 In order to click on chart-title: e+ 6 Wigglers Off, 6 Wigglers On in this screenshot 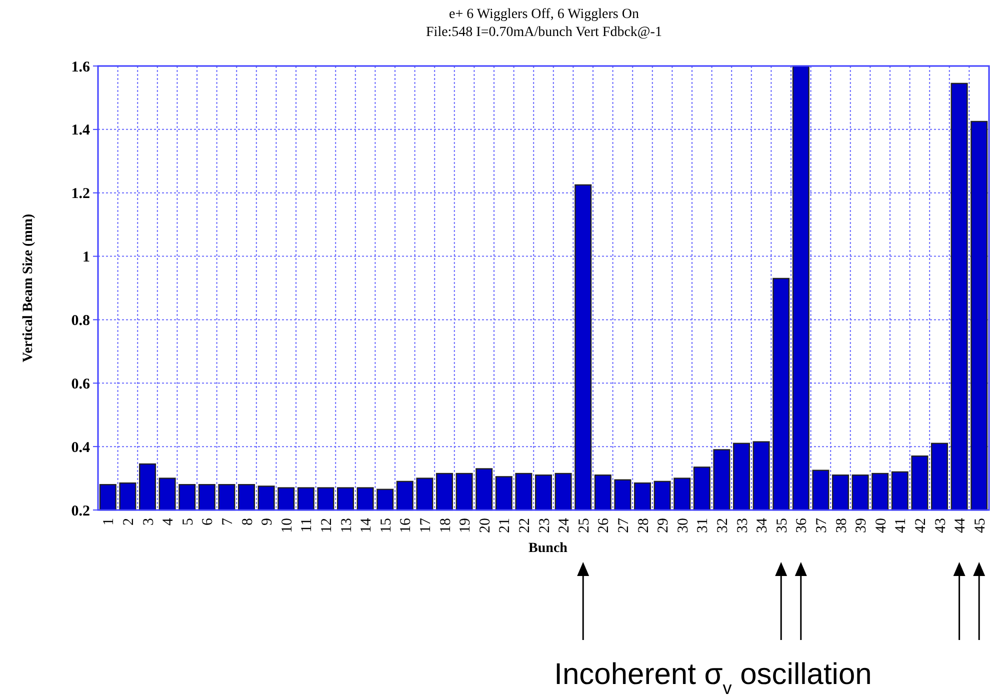, I will do `click(544, 14)`.